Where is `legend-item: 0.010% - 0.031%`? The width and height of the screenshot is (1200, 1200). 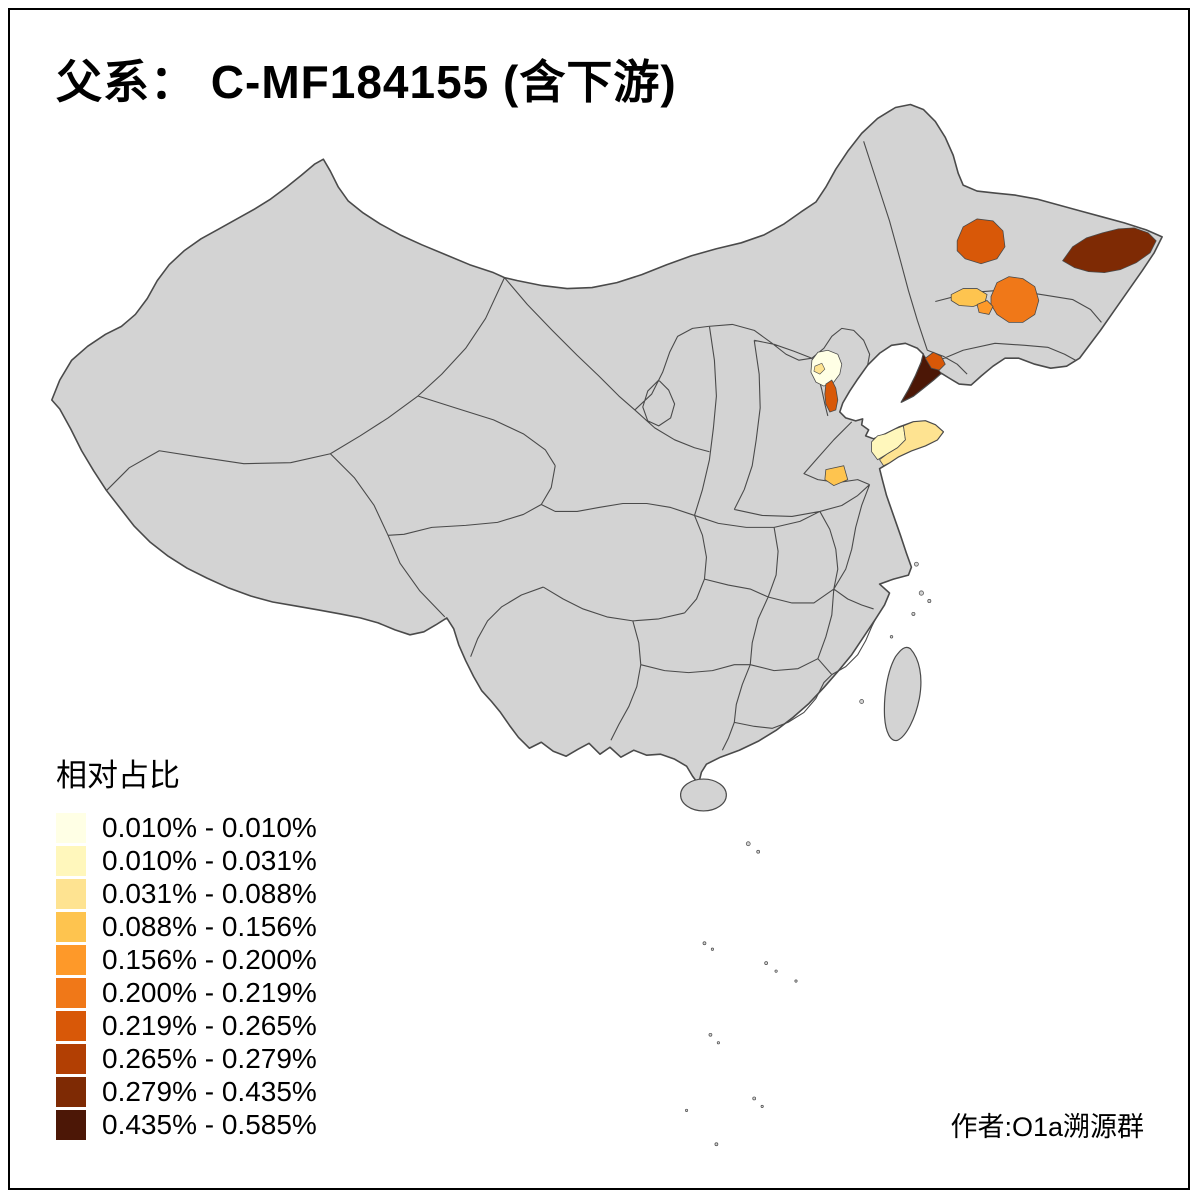 legend-item: 0.010% - 0.031% is located at coordinates (186, 860).